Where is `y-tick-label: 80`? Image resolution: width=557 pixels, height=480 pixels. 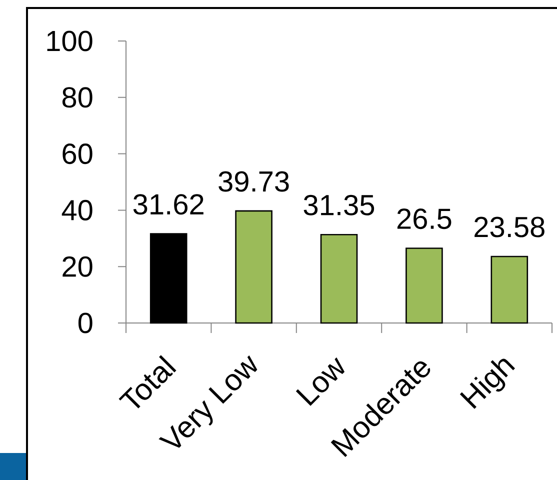 y-tick-label: 80 is located at coordinates (77, 97).